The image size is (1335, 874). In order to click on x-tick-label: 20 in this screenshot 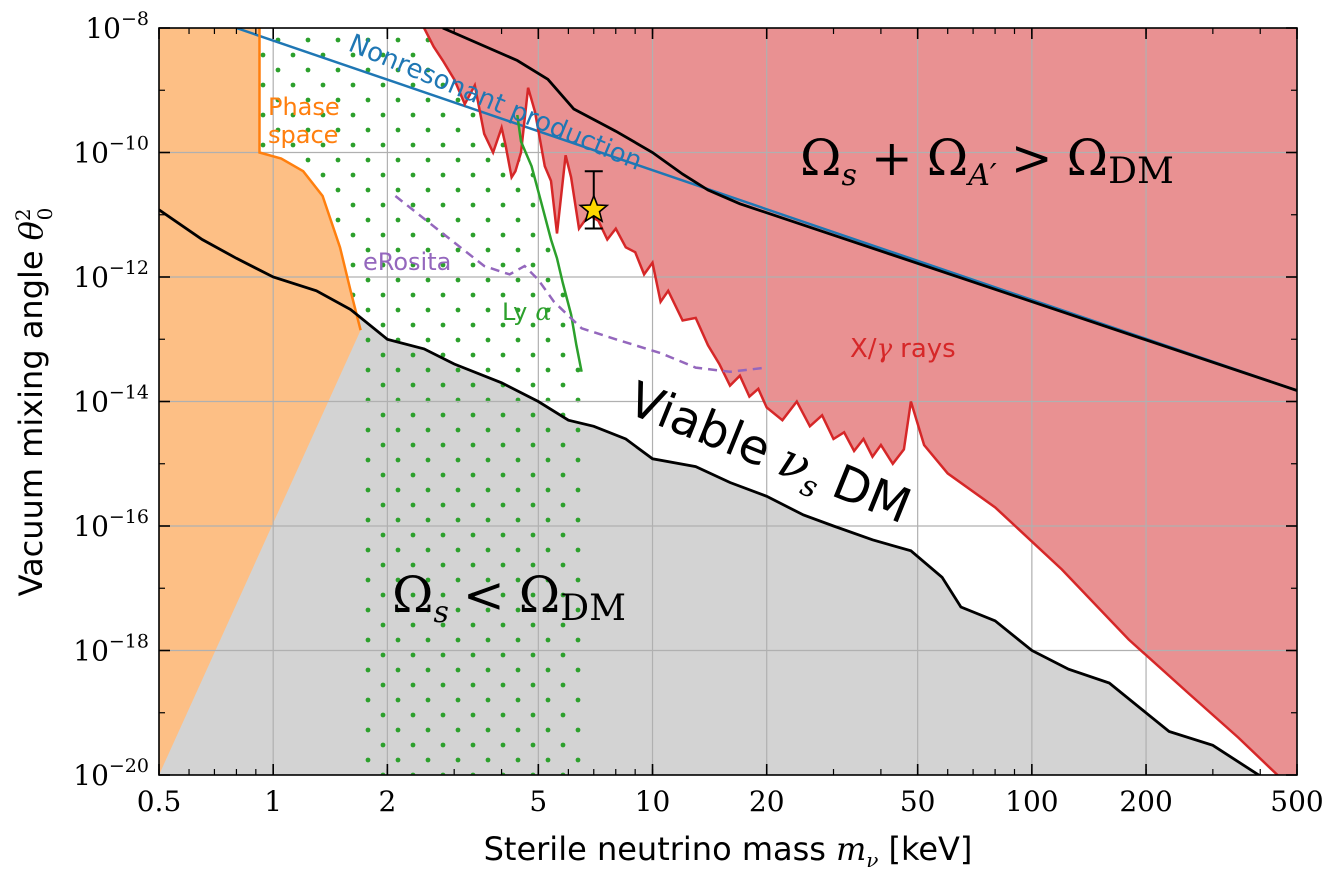, I will do `click(767, 801)`.